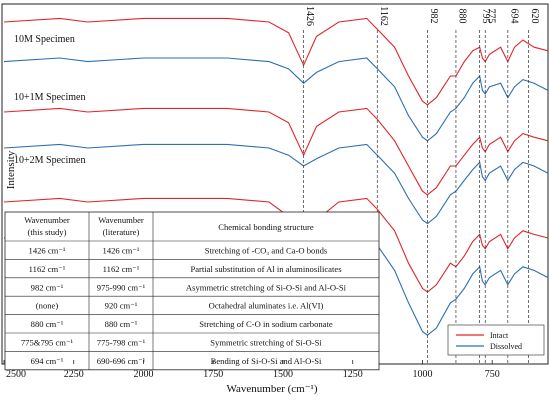  What do you see at coordinates (251, 370) in the screenshot?
I see `x-axis: 2500 2250 2000 1750 1500 1250 1000 750` at bounding box center [251, 370].